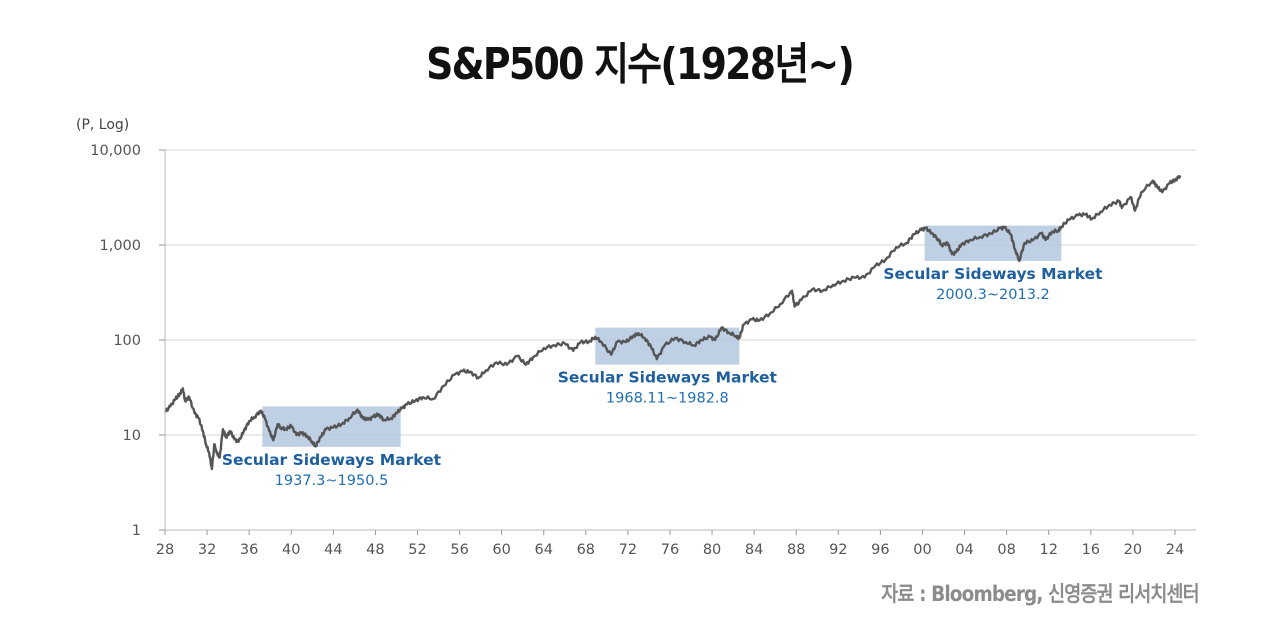  What do you see at coordinates (417, 550) in the screenshot?
I see `x-tick-label: 52` at bounding box center [417, 550].